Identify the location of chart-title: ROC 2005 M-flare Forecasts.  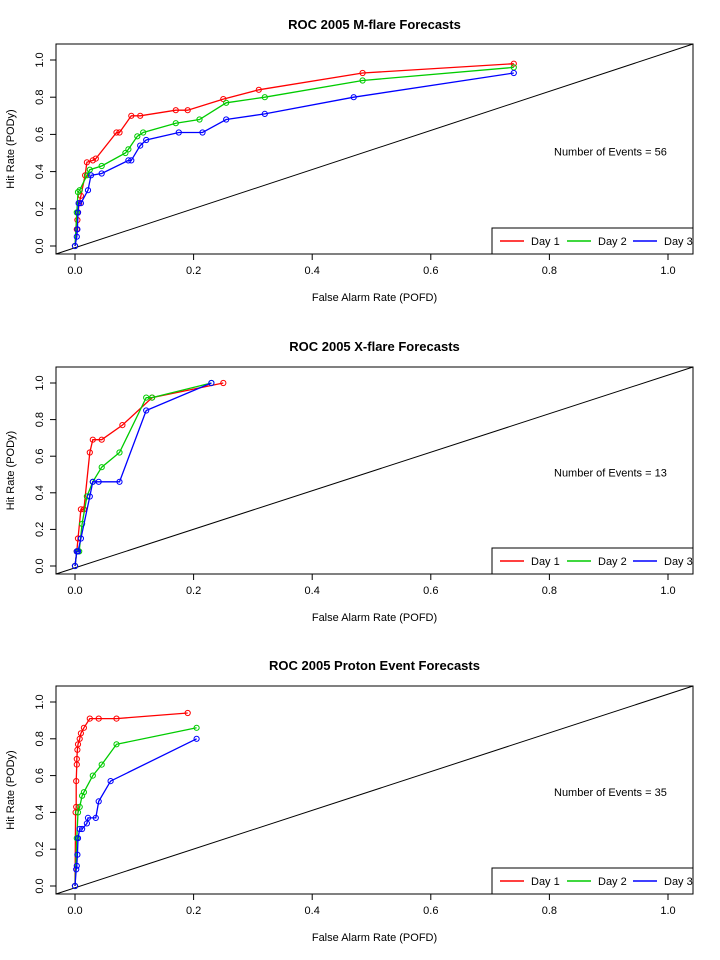
(374, 24).